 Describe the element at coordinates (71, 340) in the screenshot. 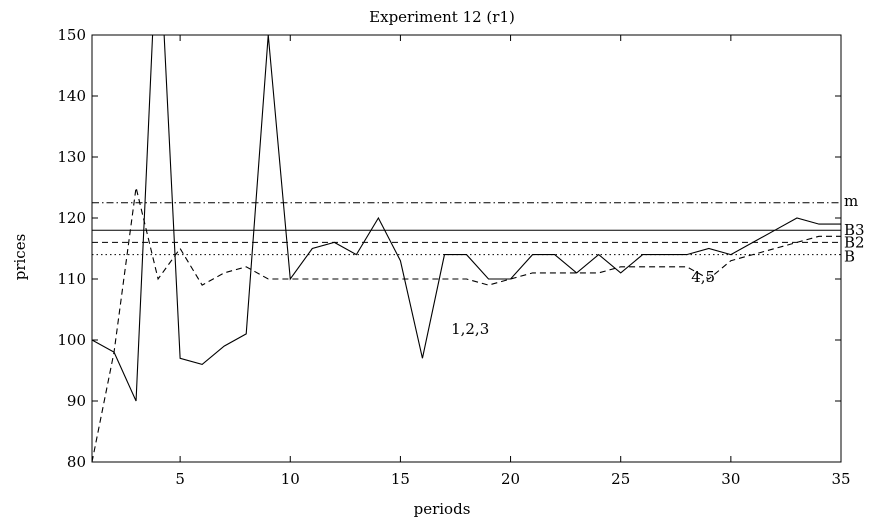

I see `y-tick-label: 100` at that location.